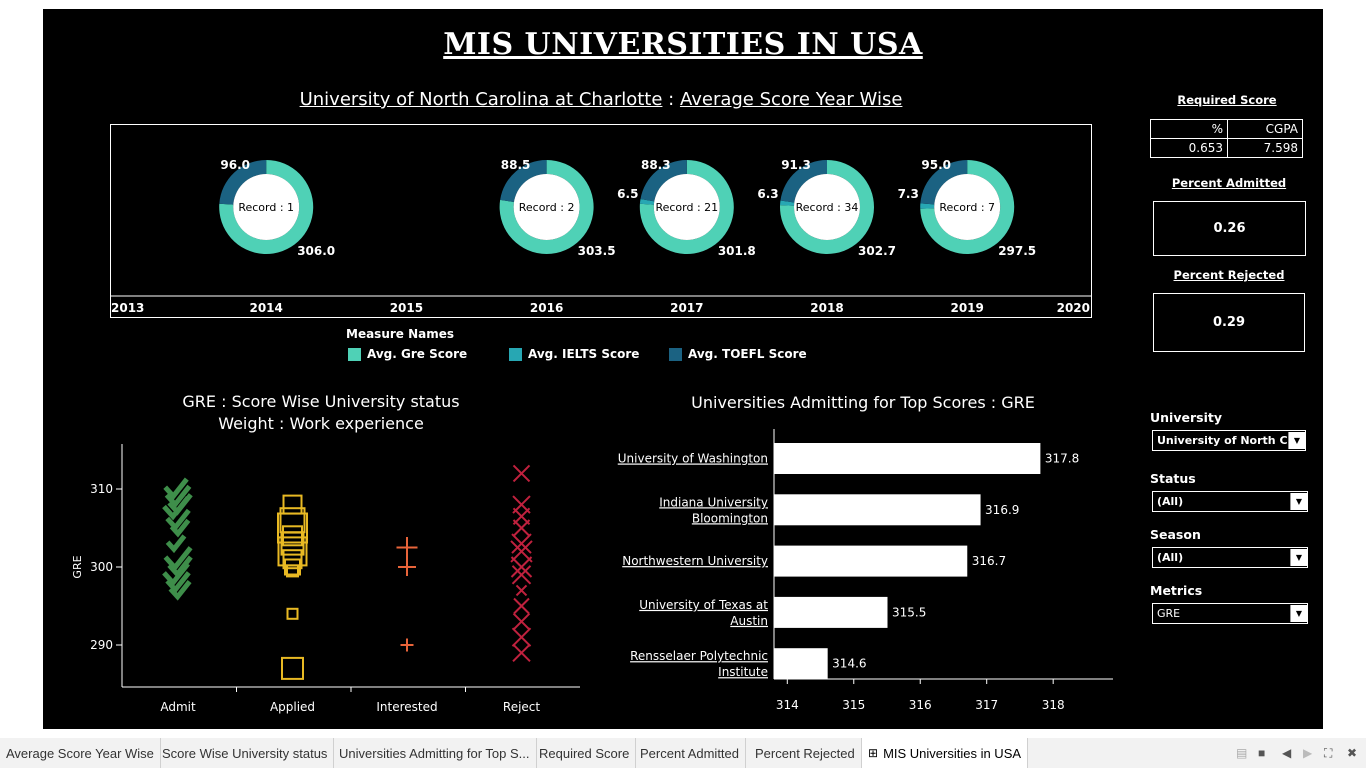  I want to click on previous-sheet-icon: ◀, so click(1287, 753).